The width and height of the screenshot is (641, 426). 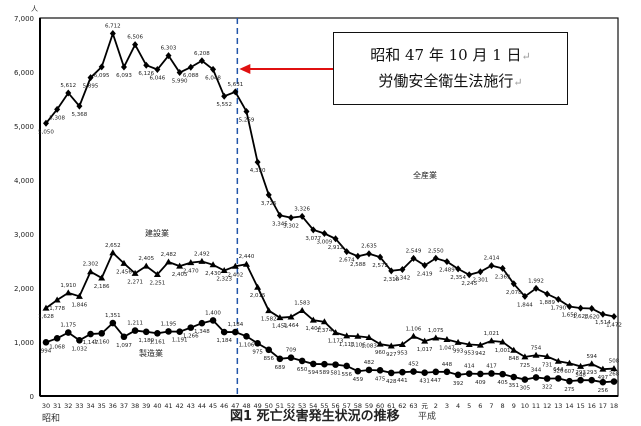 I want to click on data-label: 3,725, so click(x=269, y=204).